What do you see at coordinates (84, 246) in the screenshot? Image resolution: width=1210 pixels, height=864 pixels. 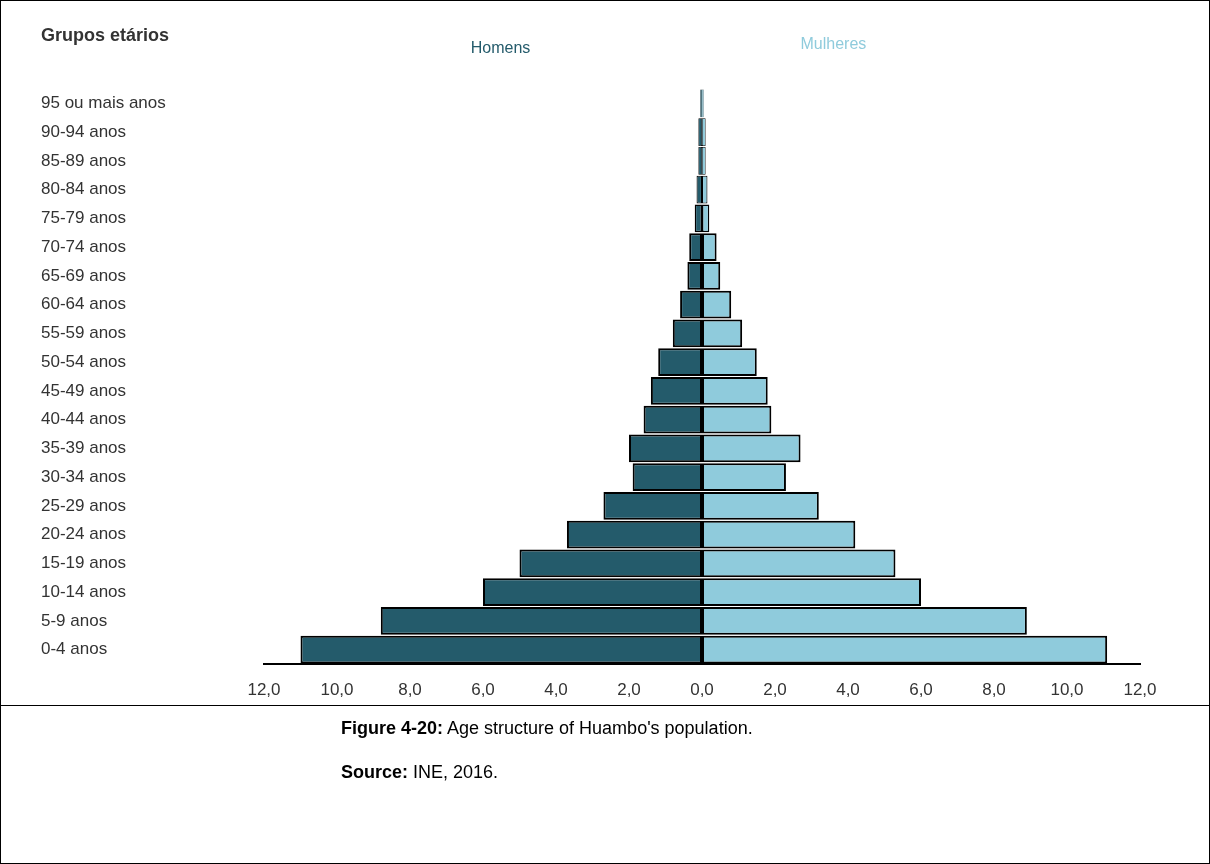 I see `y-tick-label: 70-74 anos` at bounding box center [84, 246].